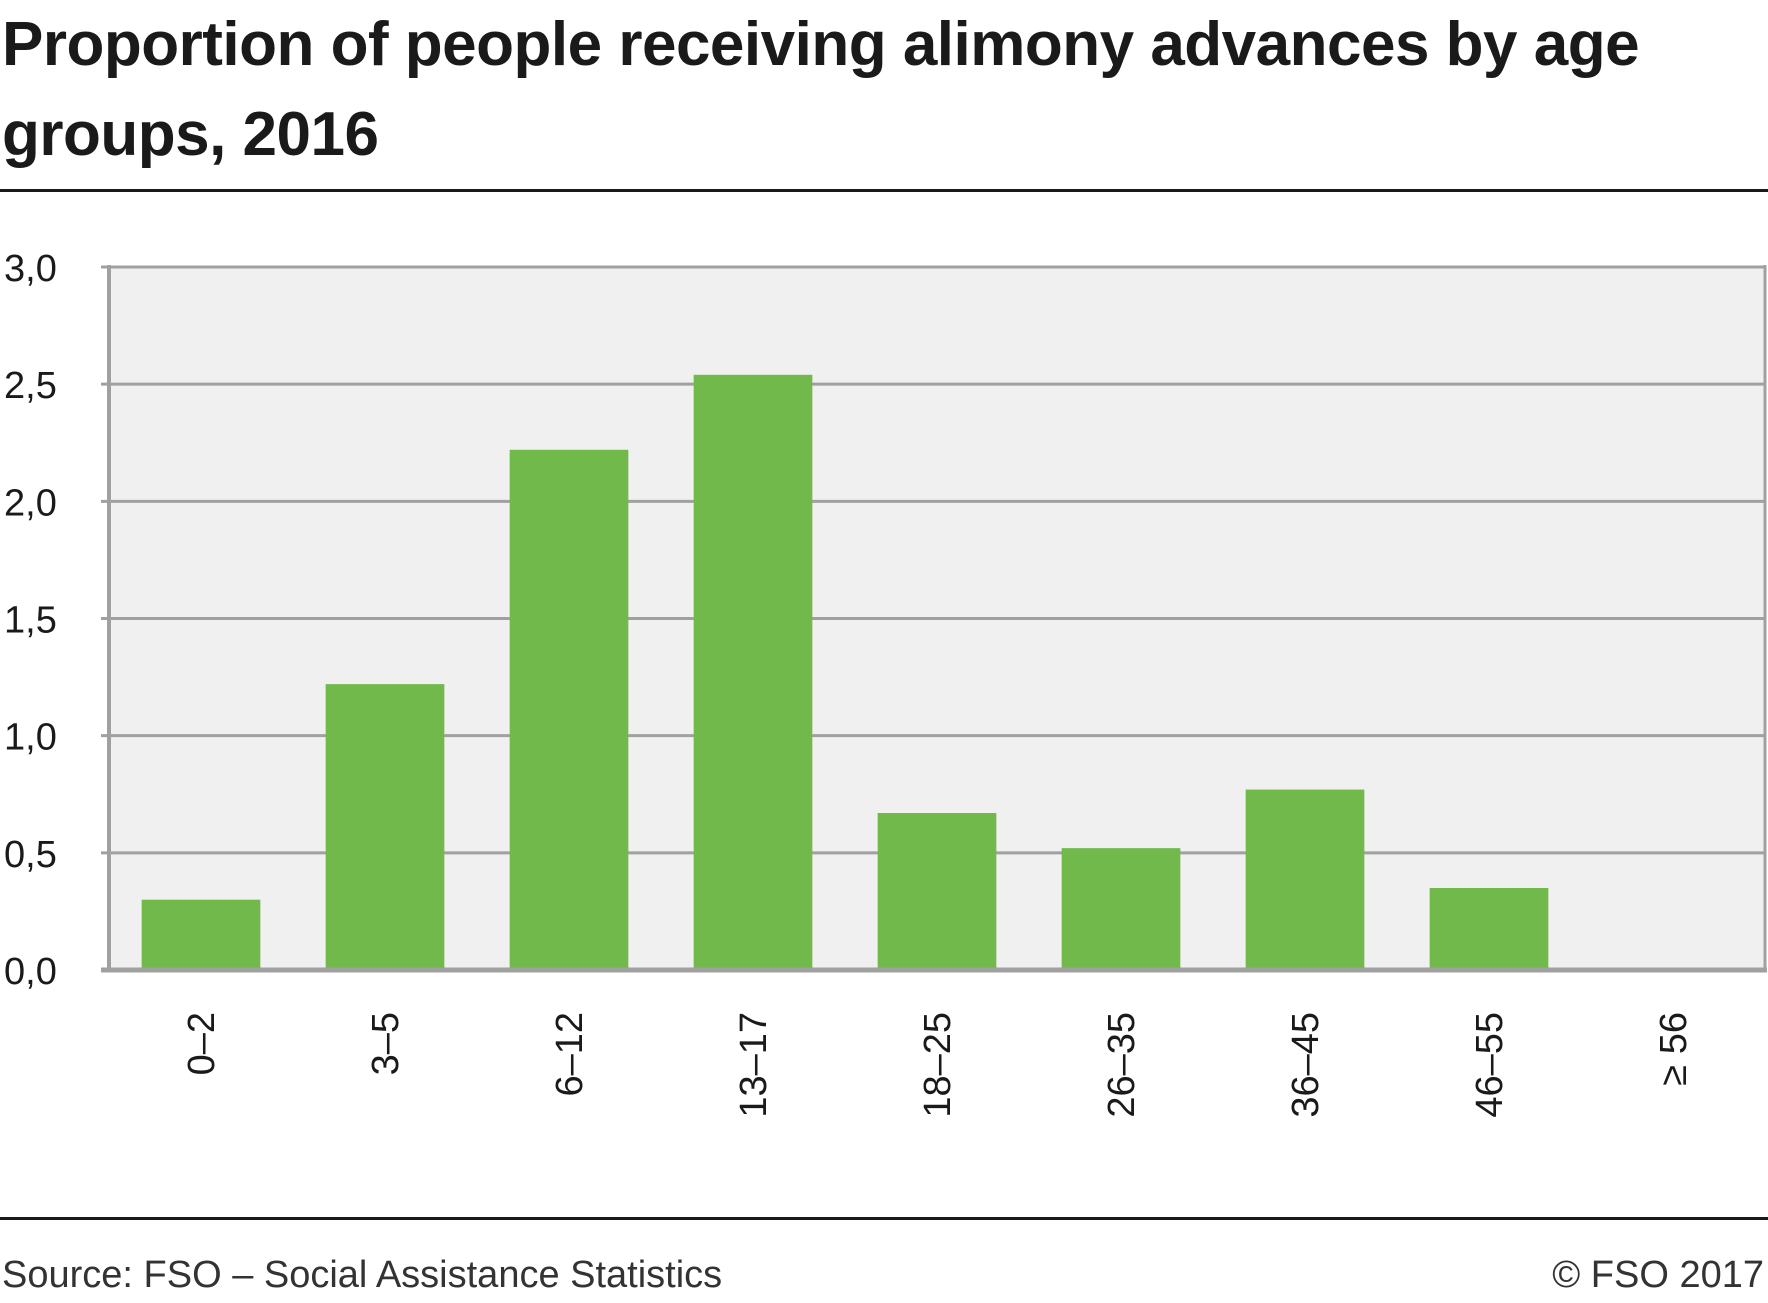 The width and height of the screenshot is (1768, 1303). Describe the element at coordinates (386, 1043) in the screenshot. I see `x-tick-label: 3–5` at that location.